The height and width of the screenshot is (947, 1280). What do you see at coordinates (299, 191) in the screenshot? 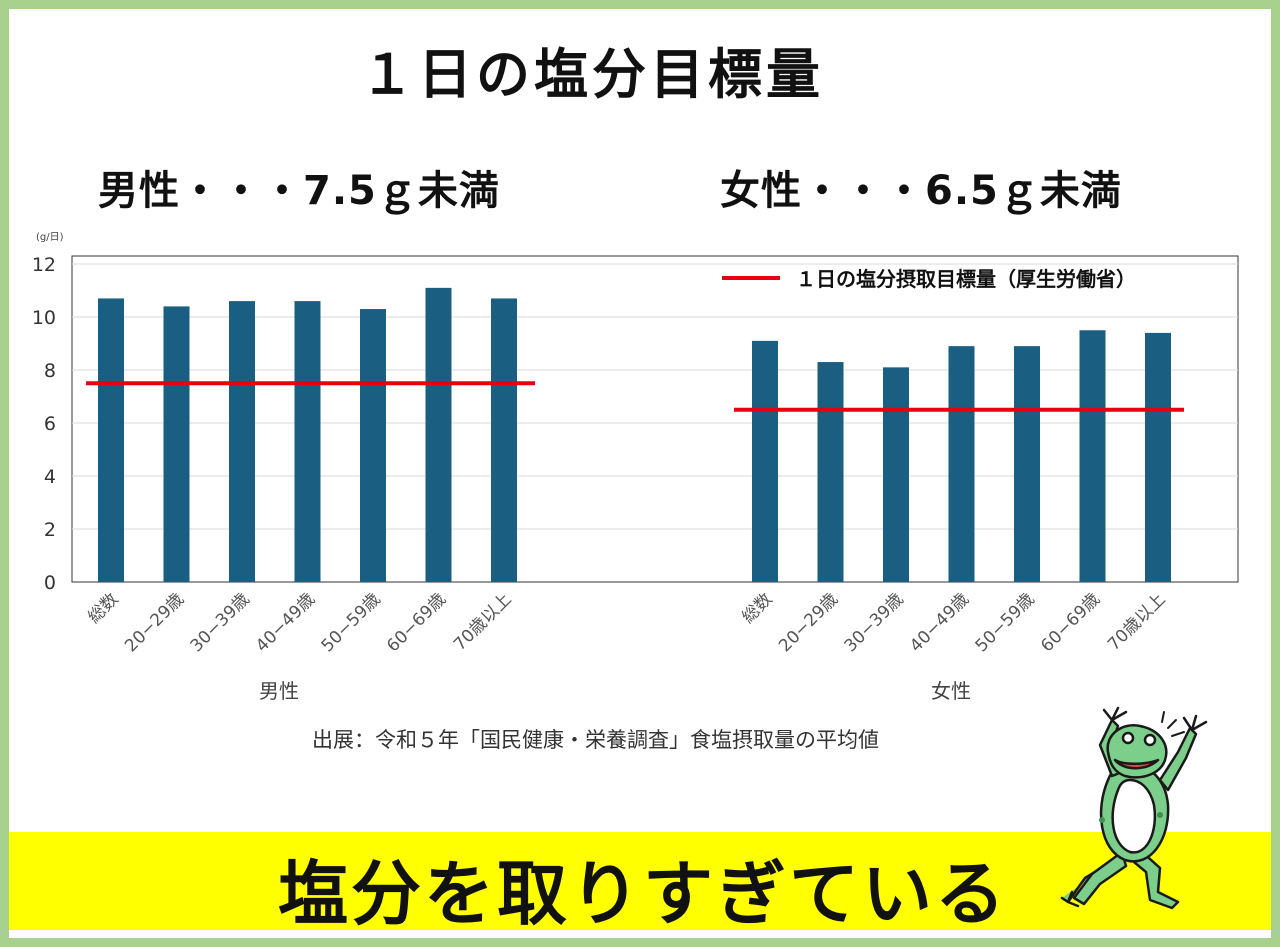
I see `male-goal-text: 男性・・・7.5ｇ未満` at bounding box center [299, 191].